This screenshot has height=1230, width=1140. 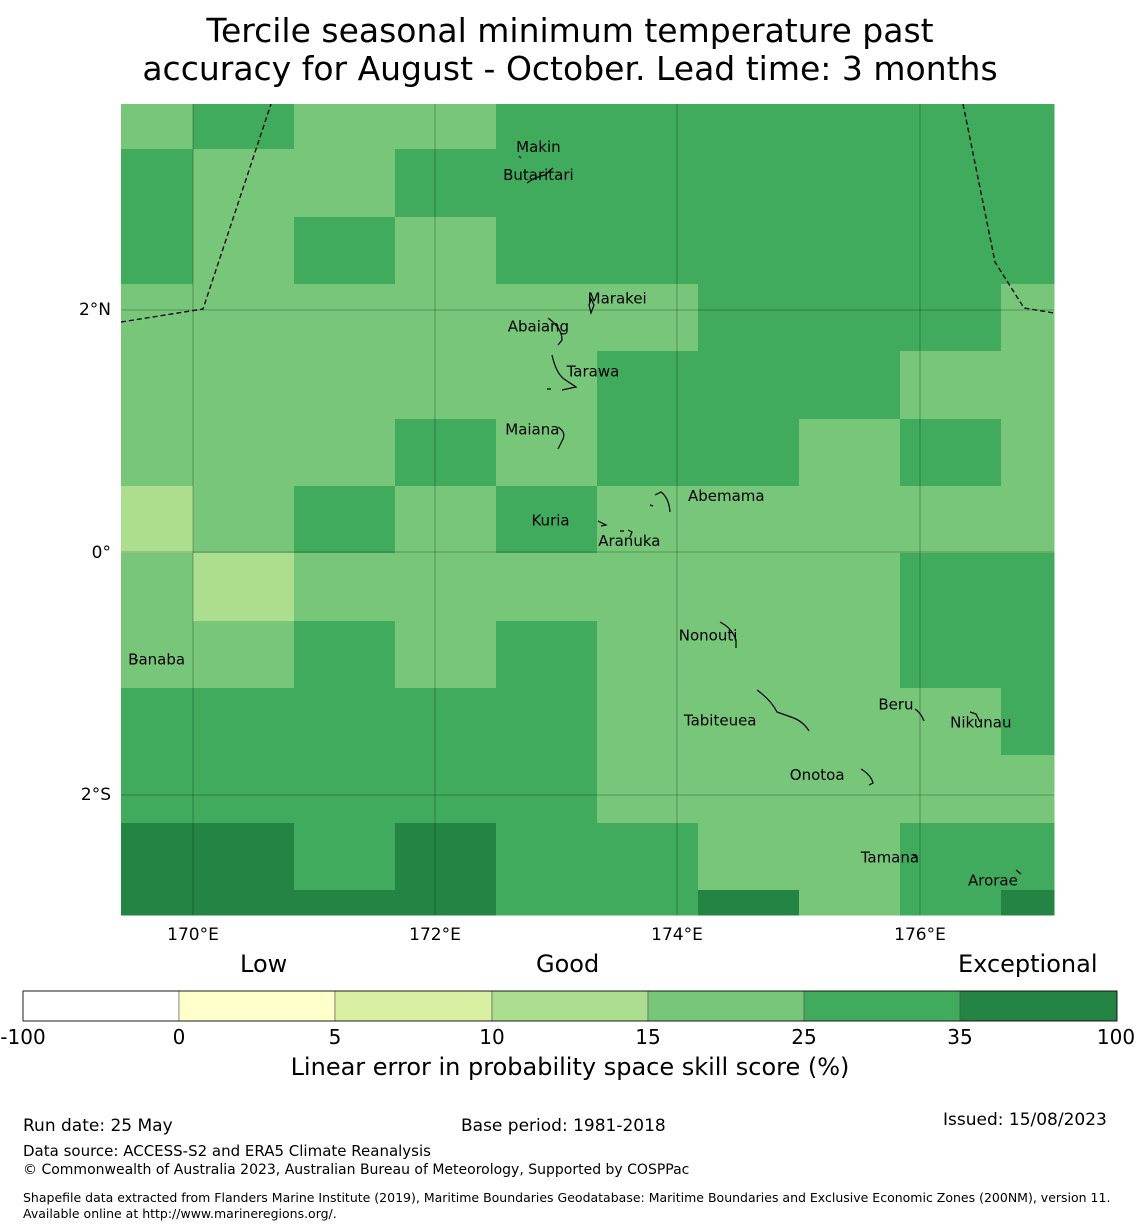 What do you see at coordinates (193, 935) in the screenshot?
I see `lon-tick-label: 170°E` at bounding box center [193, 935].